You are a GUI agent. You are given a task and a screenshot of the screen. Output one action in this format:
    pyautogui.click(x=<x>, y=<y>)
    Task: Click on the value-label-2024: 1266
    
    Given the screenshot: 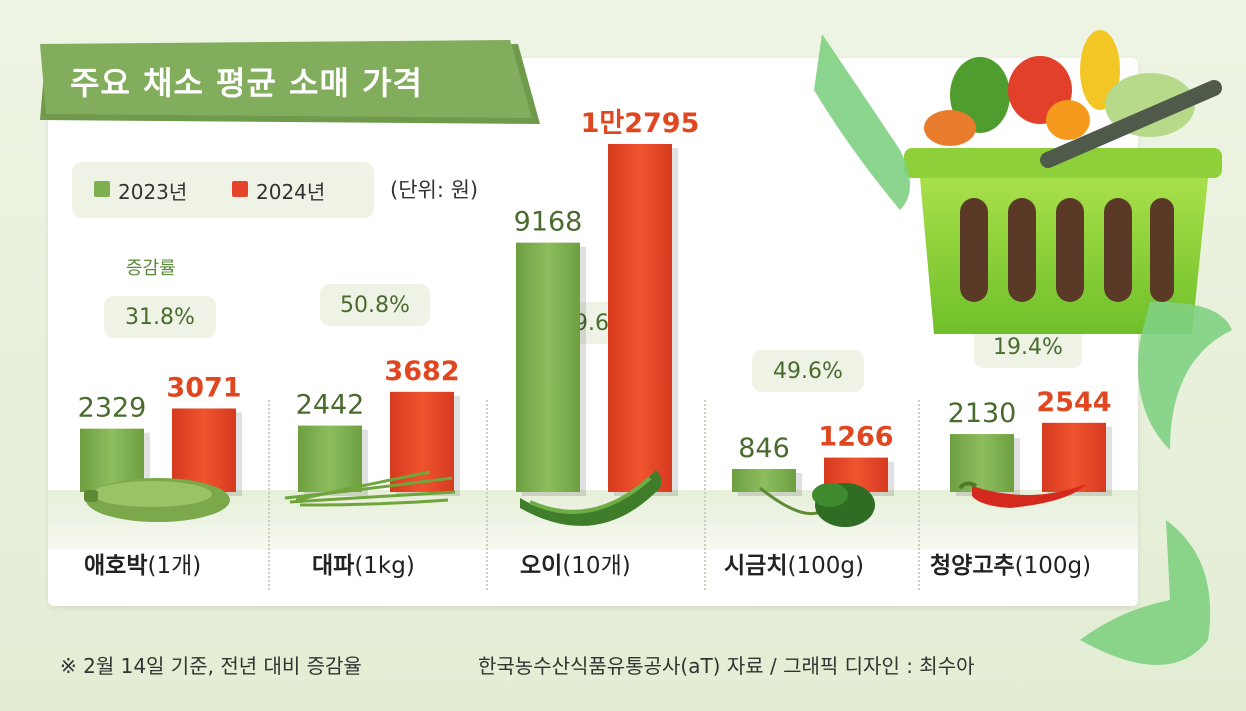 What is the action you would take?
    pyautogui.click(x=855, y=437)
    